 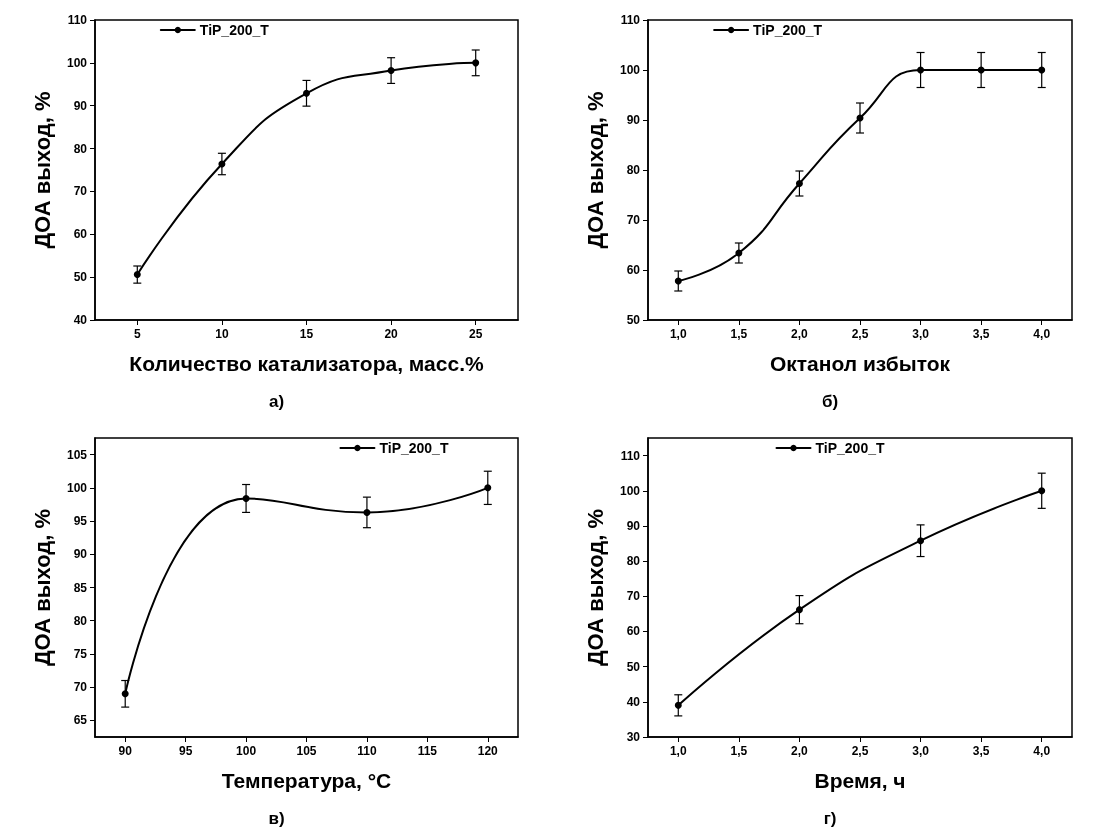 I want to click on x-tick-label: 110, so click(x=367, y=751).